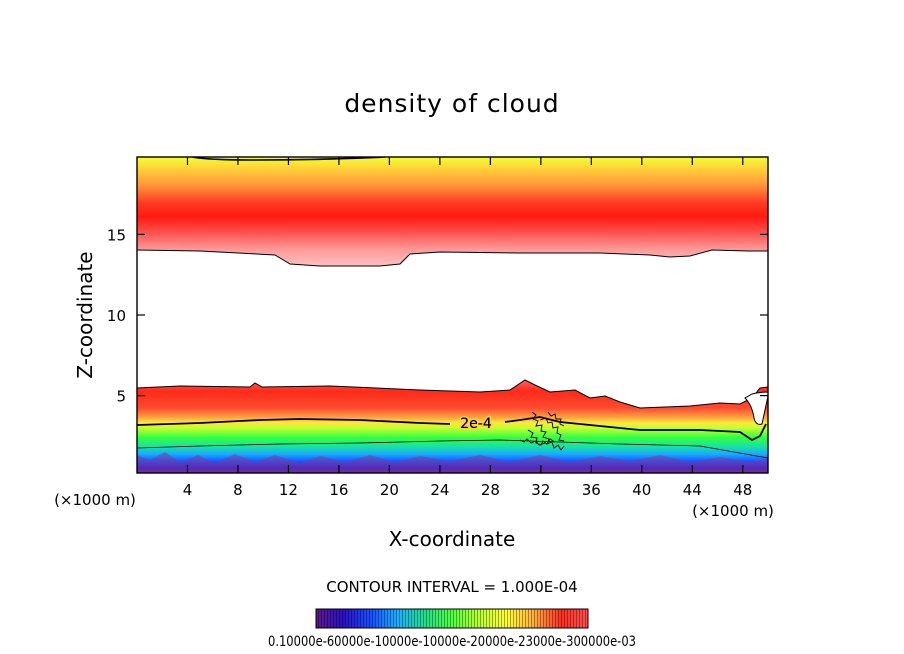 This screenshot has width=904, height=654. What do you see at coordinates (121, 397) in the screenshot?
I see `y-tick-label: 5` at bounding box center [121, 397].